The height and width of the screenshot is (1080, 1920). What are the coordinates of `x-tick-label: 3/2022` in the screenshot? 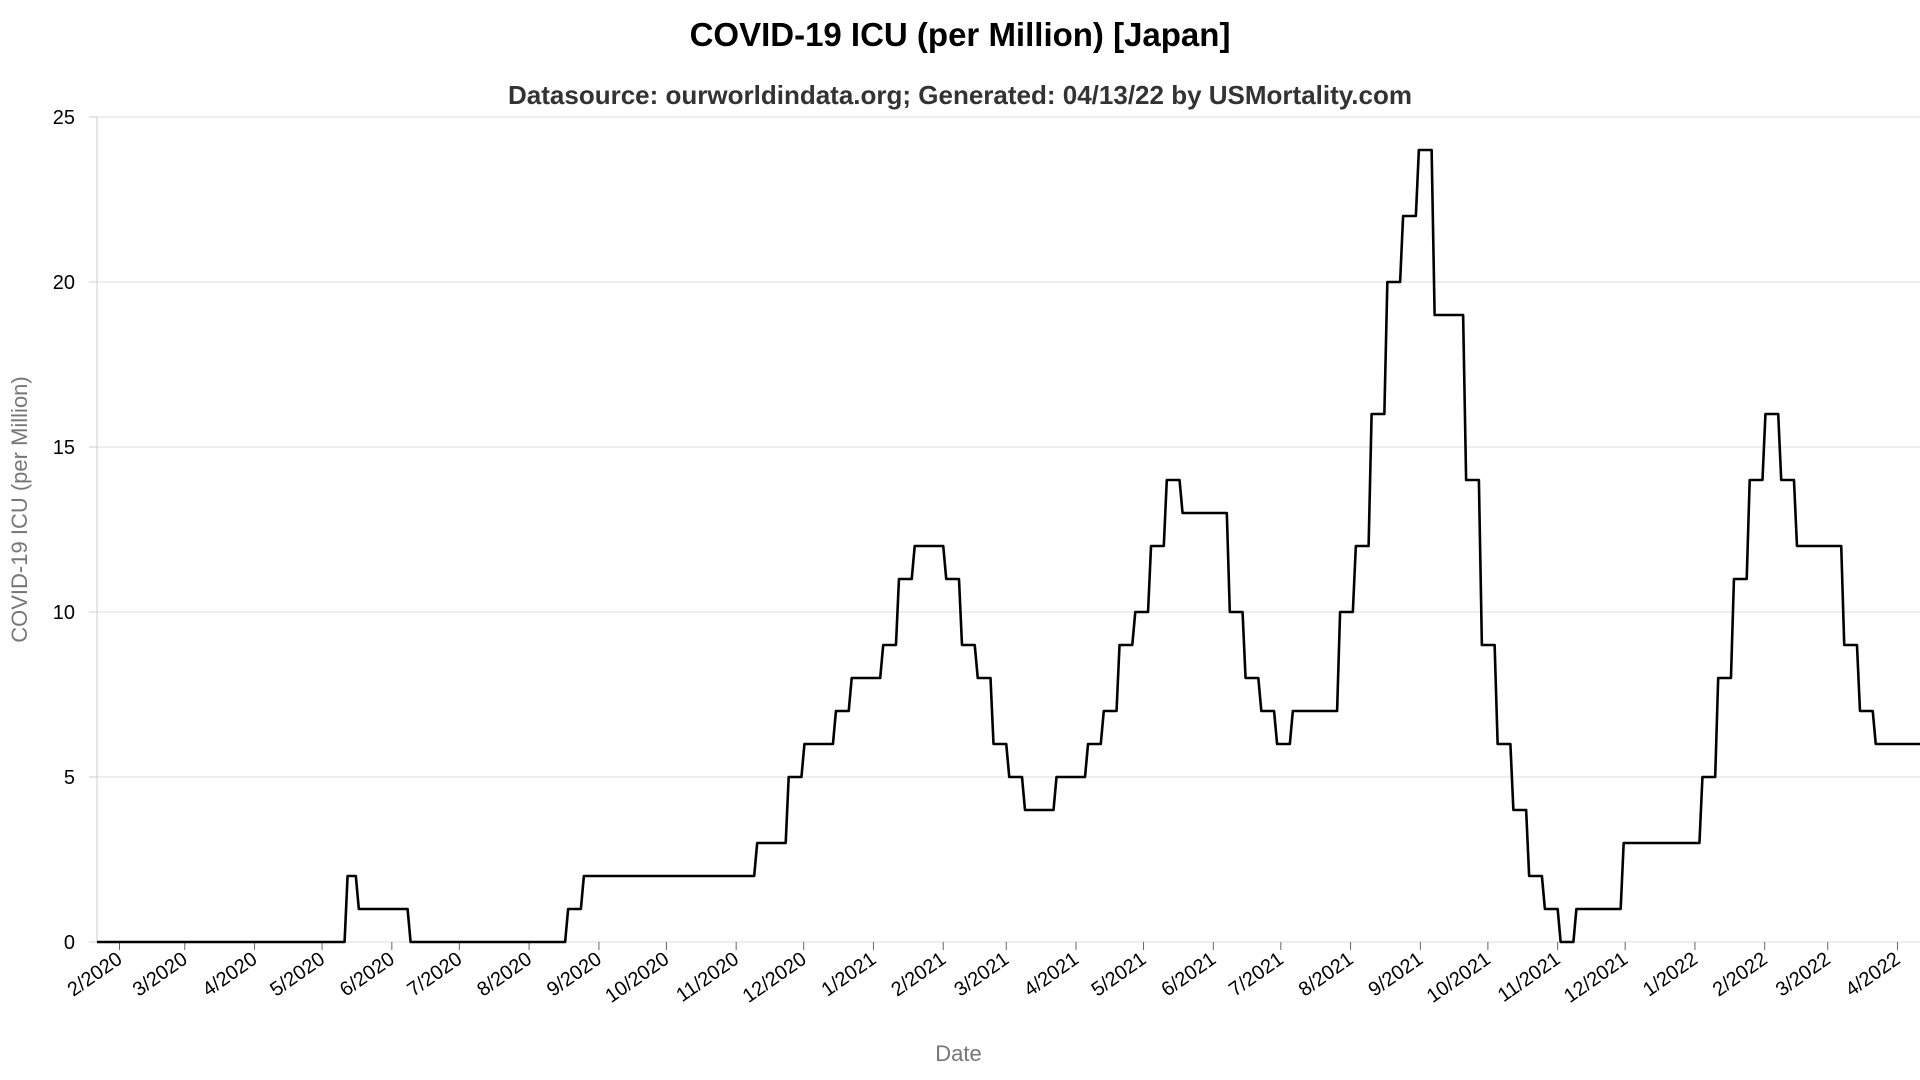 It's located at (1803, 974).